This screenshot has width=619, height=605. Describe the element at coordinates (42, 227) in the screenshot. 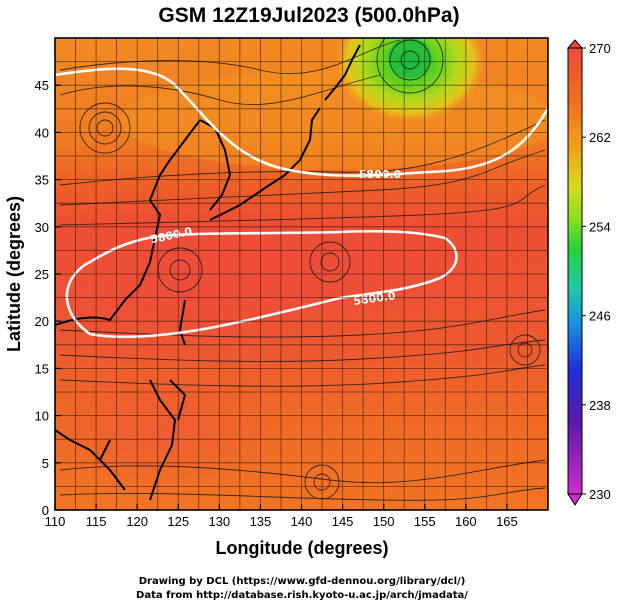

I see `y-tick-label: 30` at that location.